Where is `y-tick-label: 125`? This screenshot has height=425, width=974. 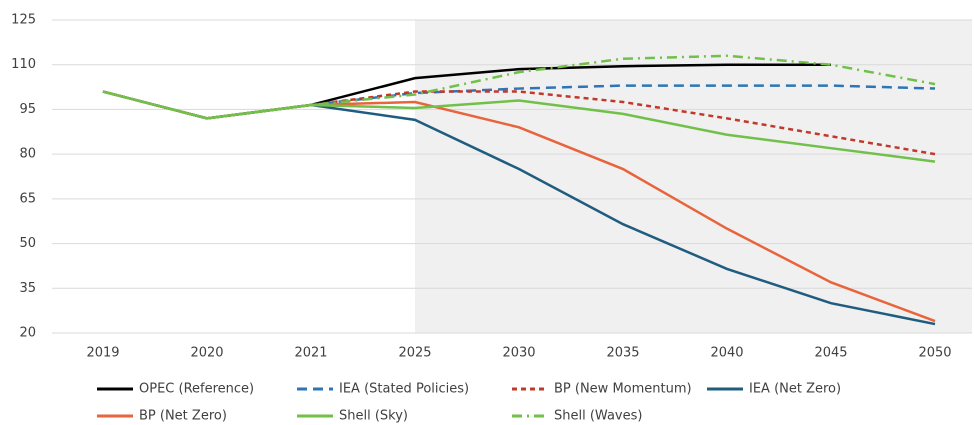 y-tick-label: 125 is located at coordinates (23, 20).